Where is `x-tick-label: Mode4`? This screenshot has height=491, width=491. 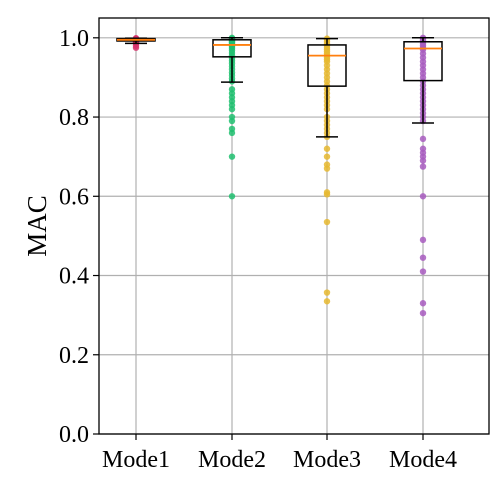
x-tick-label: Mode4 is located at coordinates (423, 460).